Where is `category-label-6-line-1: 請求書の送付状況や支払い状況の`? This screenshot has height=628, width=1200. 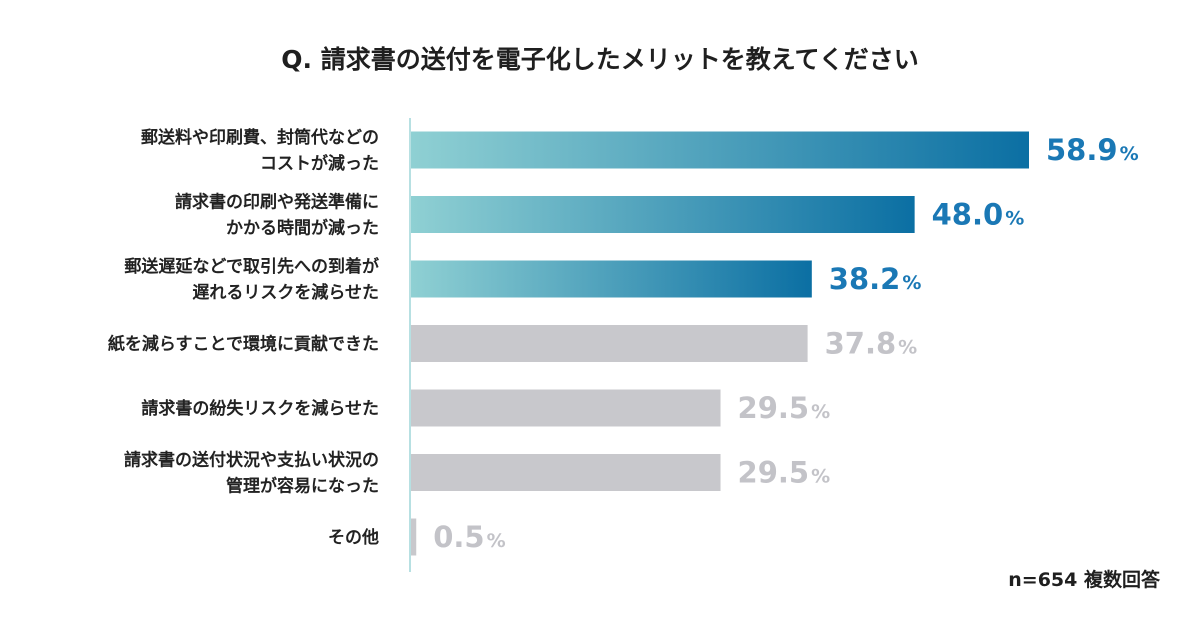 category-label-6-line-1: 請求書の送付状況や支払い状況の is located at coordinates (251, 460).